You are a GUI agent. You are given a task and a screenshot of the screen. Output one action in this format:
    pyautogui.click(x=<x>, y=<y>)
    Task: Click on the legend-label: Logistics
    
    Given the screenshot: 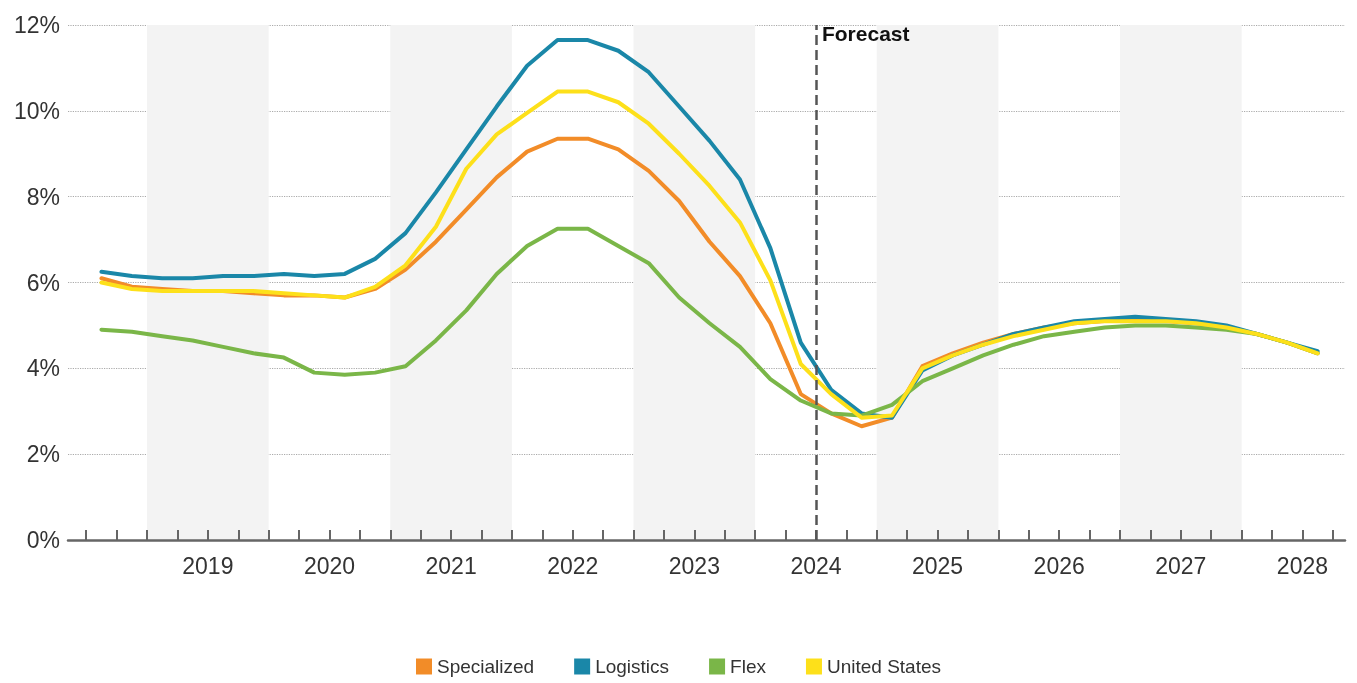 What is the action you would take?
    pyautogui.click(x=632, y=666)
    